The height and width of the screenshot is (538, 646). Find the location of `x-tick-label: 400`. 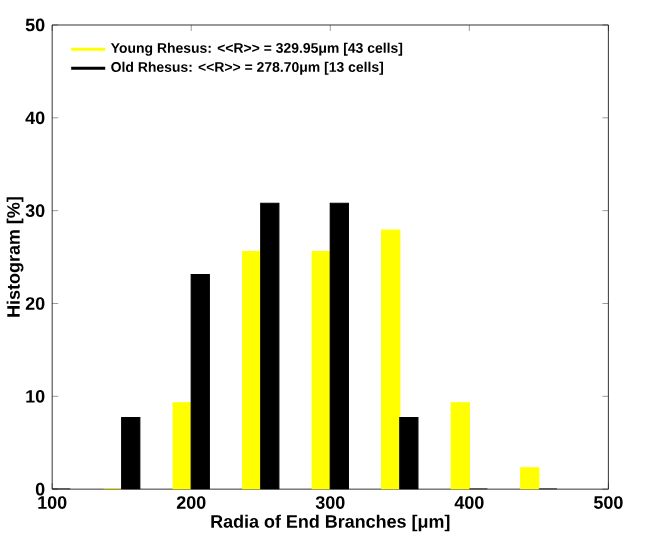

x-tick-label: 400 is located at coordinates (469, 502).